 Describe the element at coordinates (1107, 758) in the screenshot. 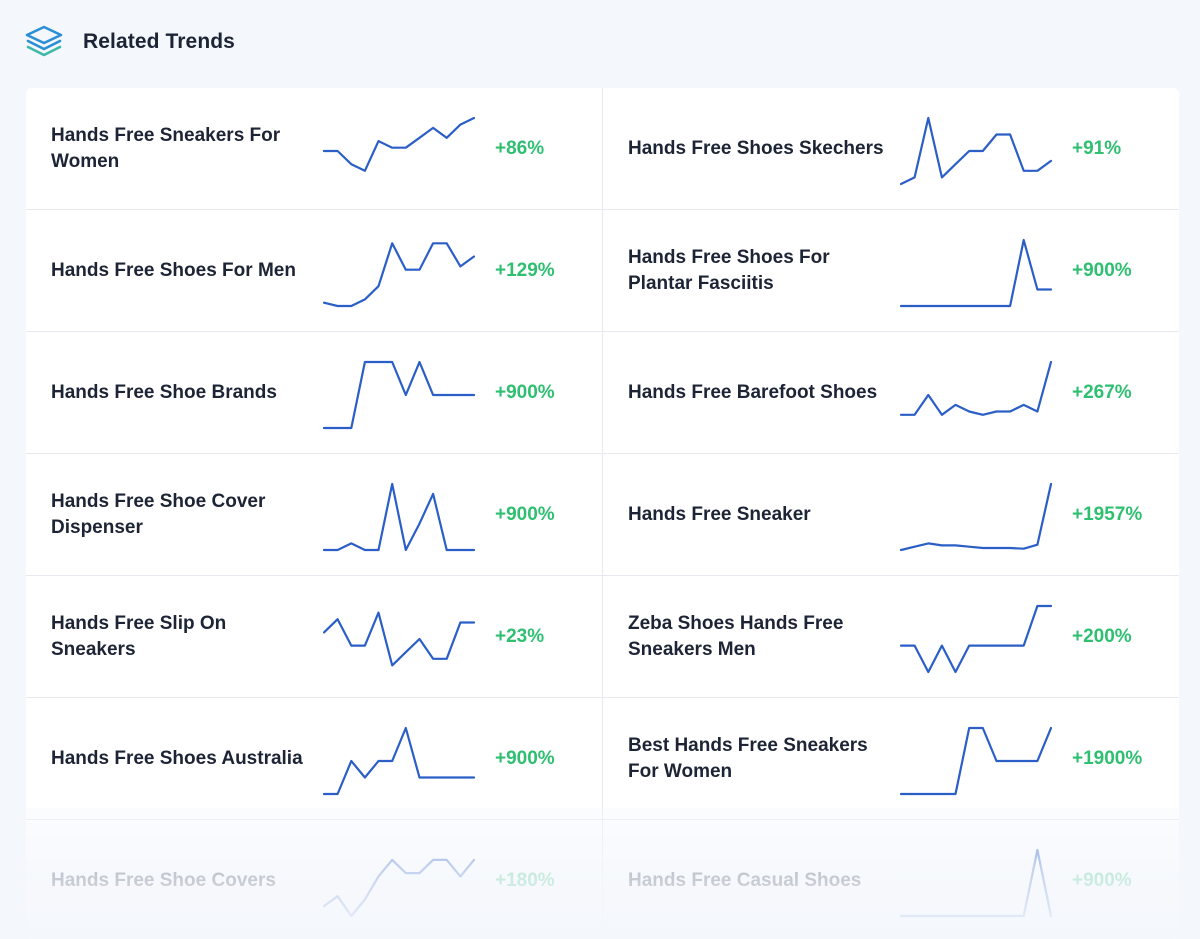

I see `trend-change: +1900%` at that location.